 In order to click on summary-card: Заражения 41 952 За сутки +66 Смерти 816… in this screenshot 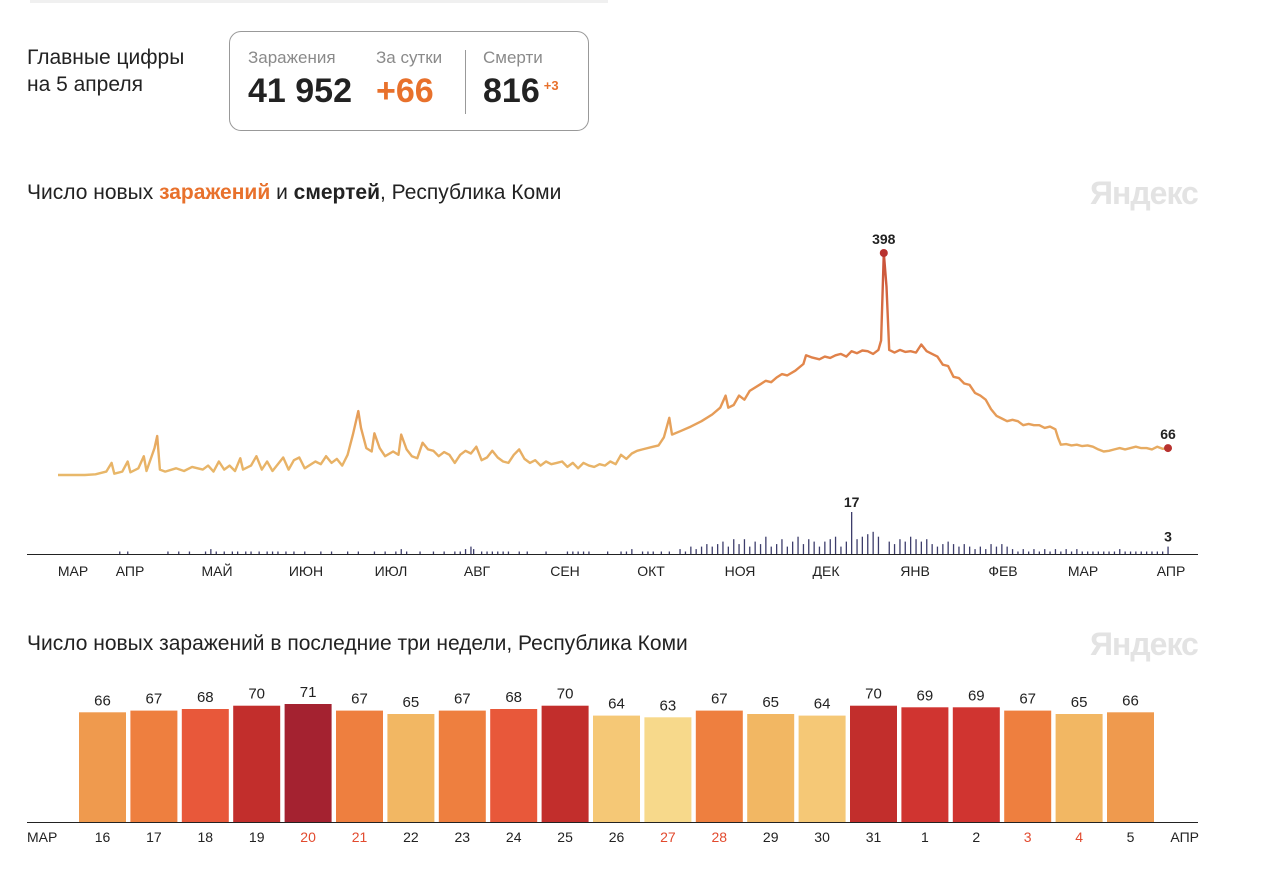, I will do `click(409, 81)`.